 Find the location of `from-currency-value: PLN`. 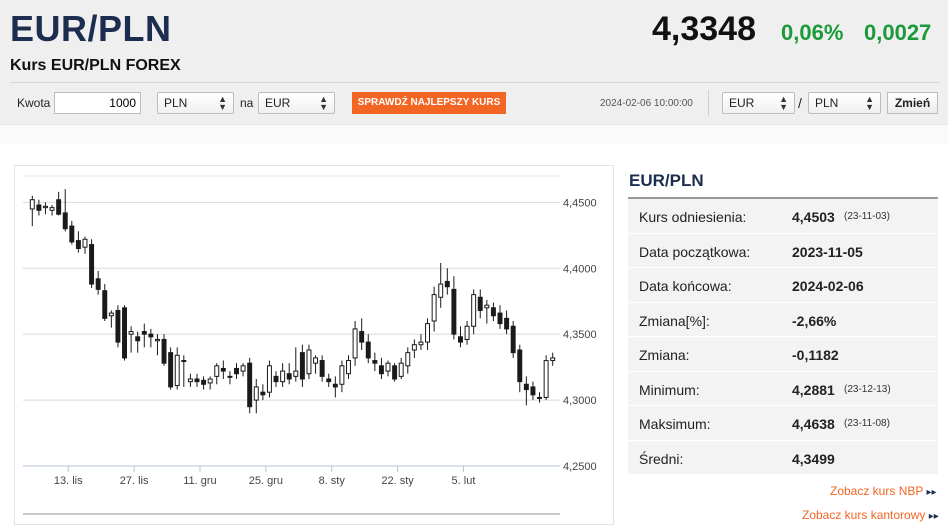

from-currency-value: PLN is located at coordinates (176, 103).